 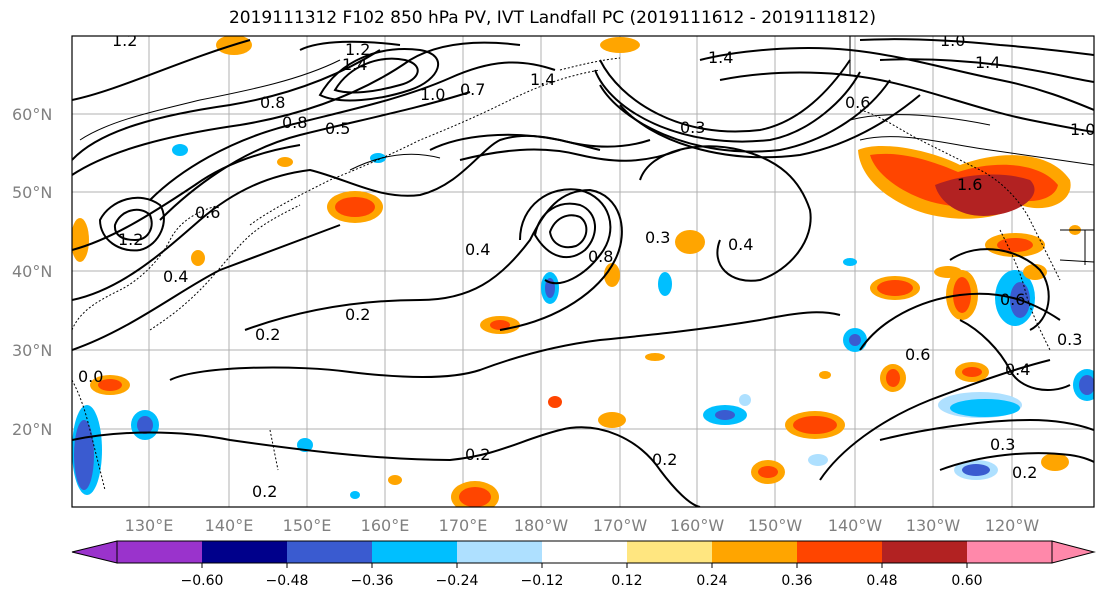 I want to click on lat-label: 40°N, so click(x=32, y=271).